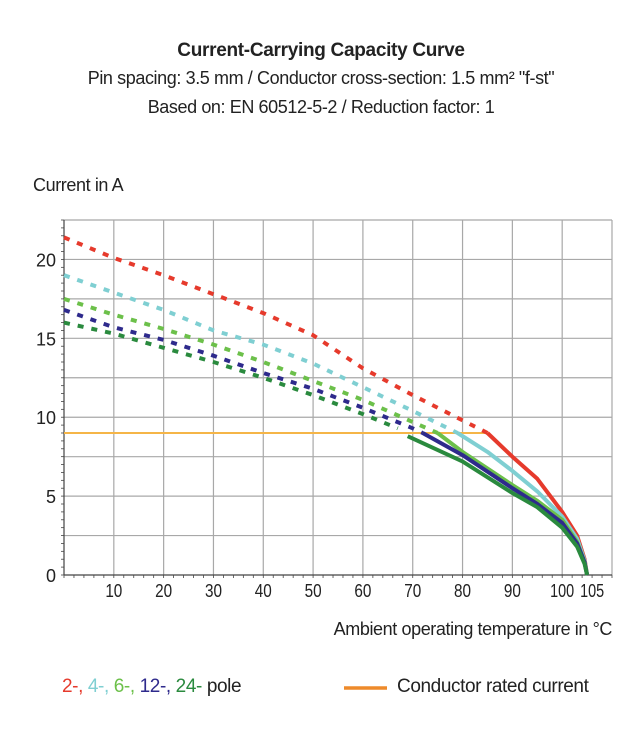  I want to click on chart-title: Current-Carrying Capacity Curve, so click(321, 50).